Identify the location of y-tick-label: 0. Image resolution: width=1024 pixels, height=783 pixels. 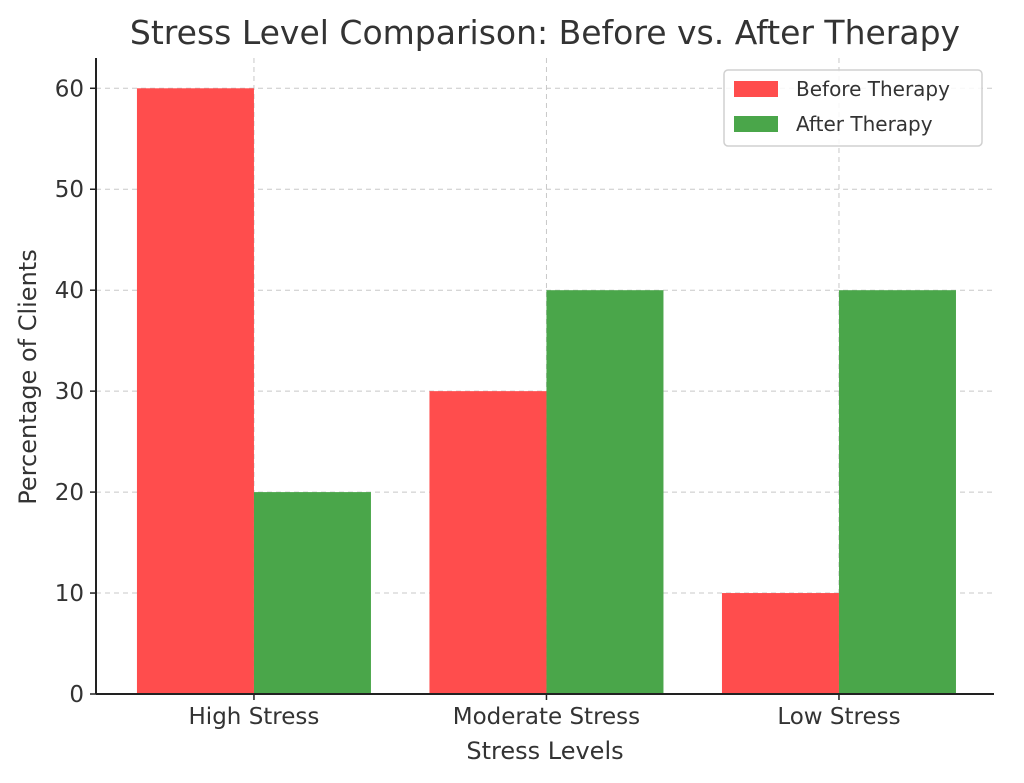
(76, 695).